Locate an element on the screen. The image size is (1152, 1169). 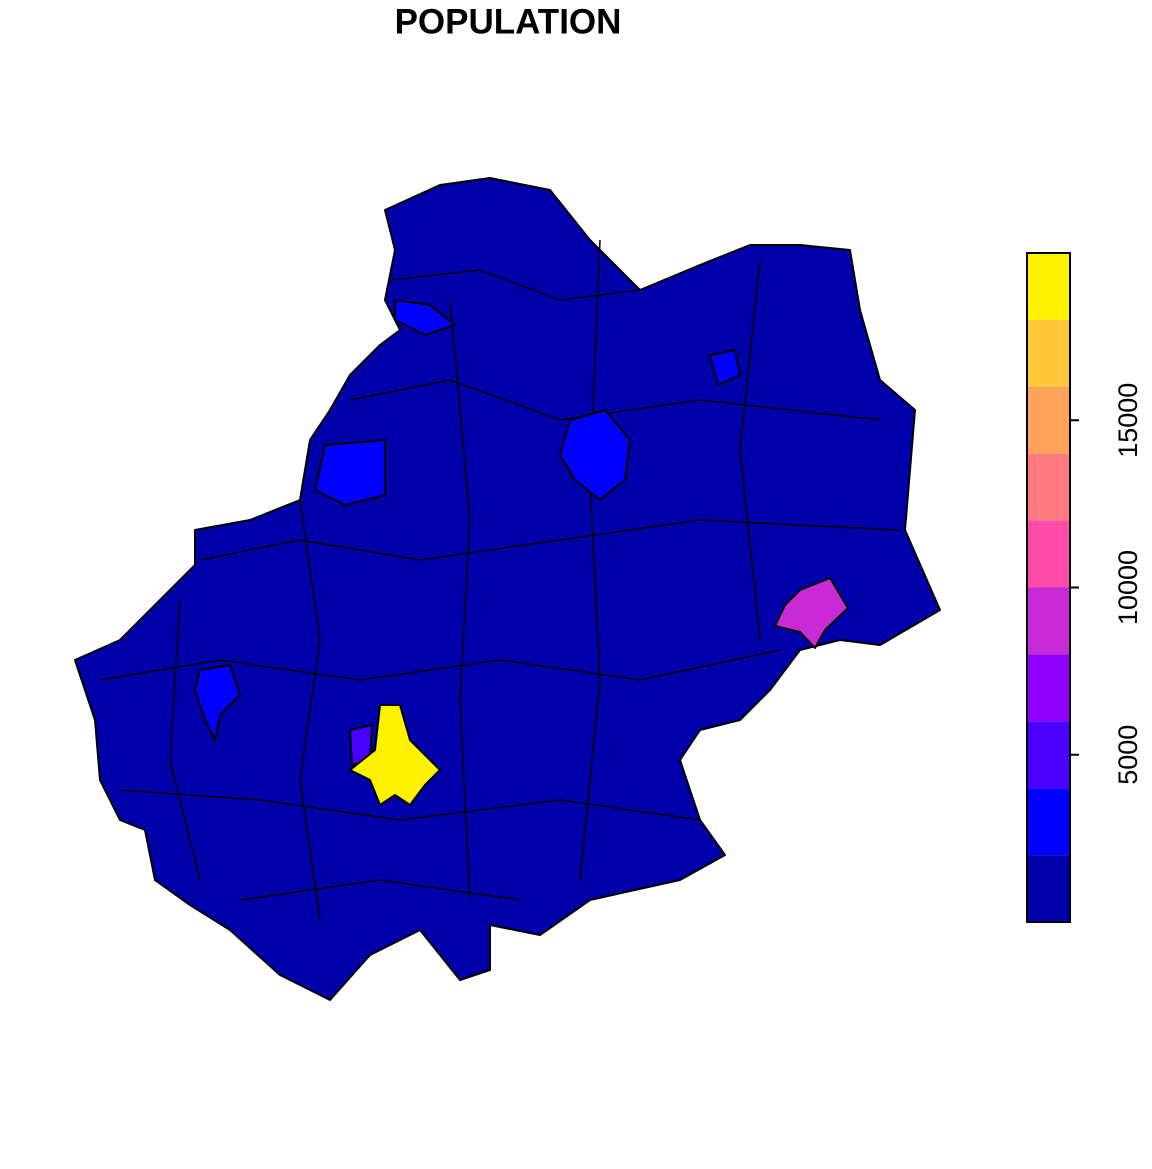
legend-tick-label: 5000 is located at coordinates (1128, 755).